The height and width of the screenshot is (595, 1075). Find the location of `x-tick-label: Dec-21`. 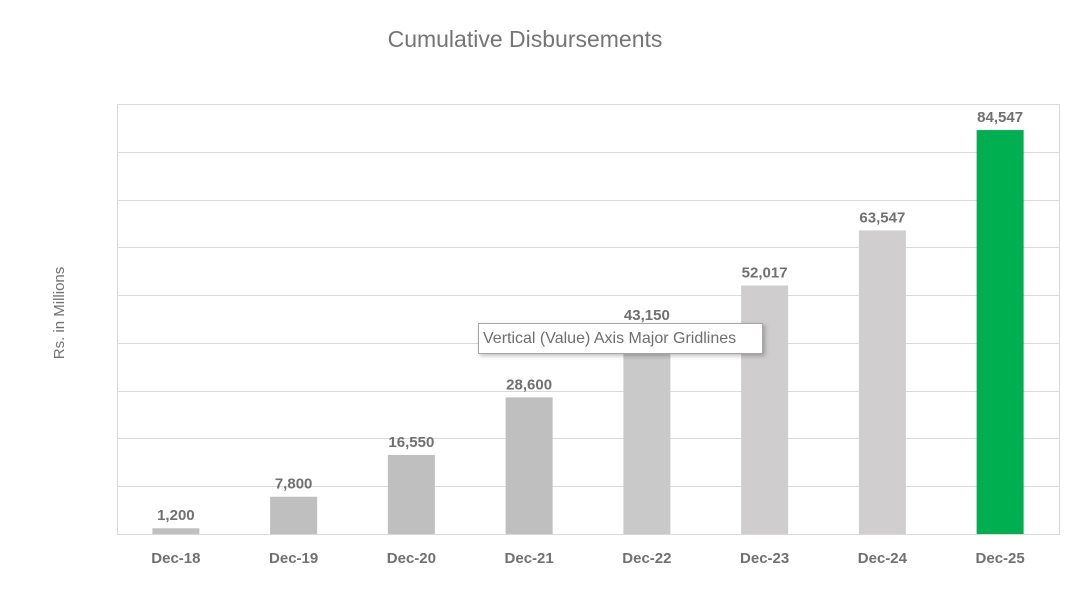

x-tick-label: Dec-21 is located at coordinates (529, 558).